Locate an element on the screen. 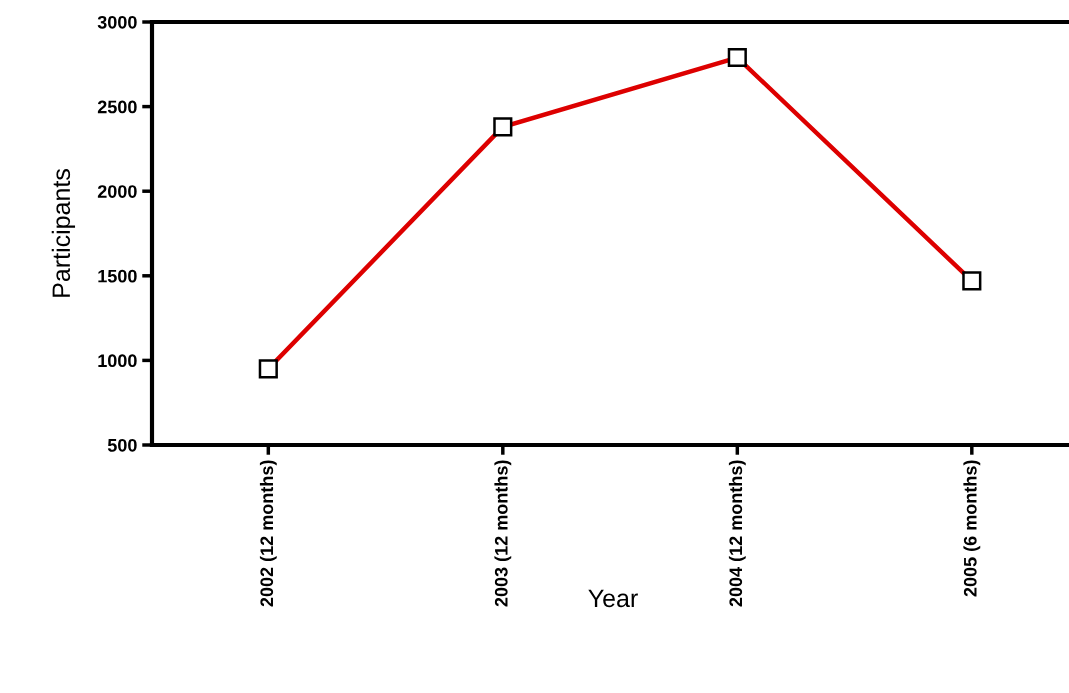  x-axis-title: Year is located at coordinates (613, 598).